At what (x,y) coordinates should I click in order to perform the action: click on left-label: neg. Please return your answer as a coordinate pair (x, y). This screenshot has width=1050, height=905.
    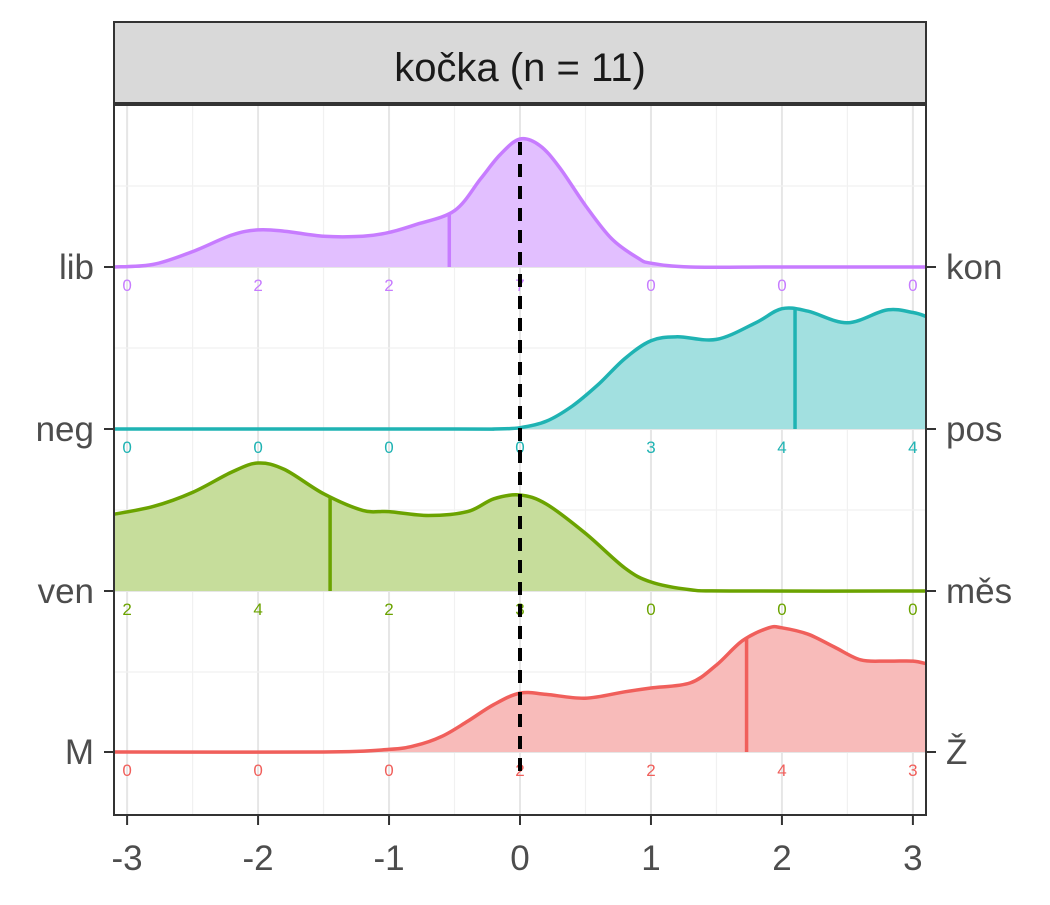
    Looking at the image, I should click on (65, 429).